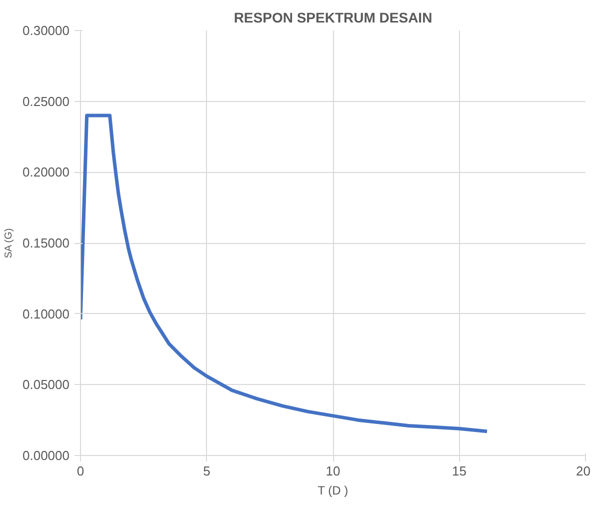  I want to click on x-axis-title: T (D ), so click(333, 491).